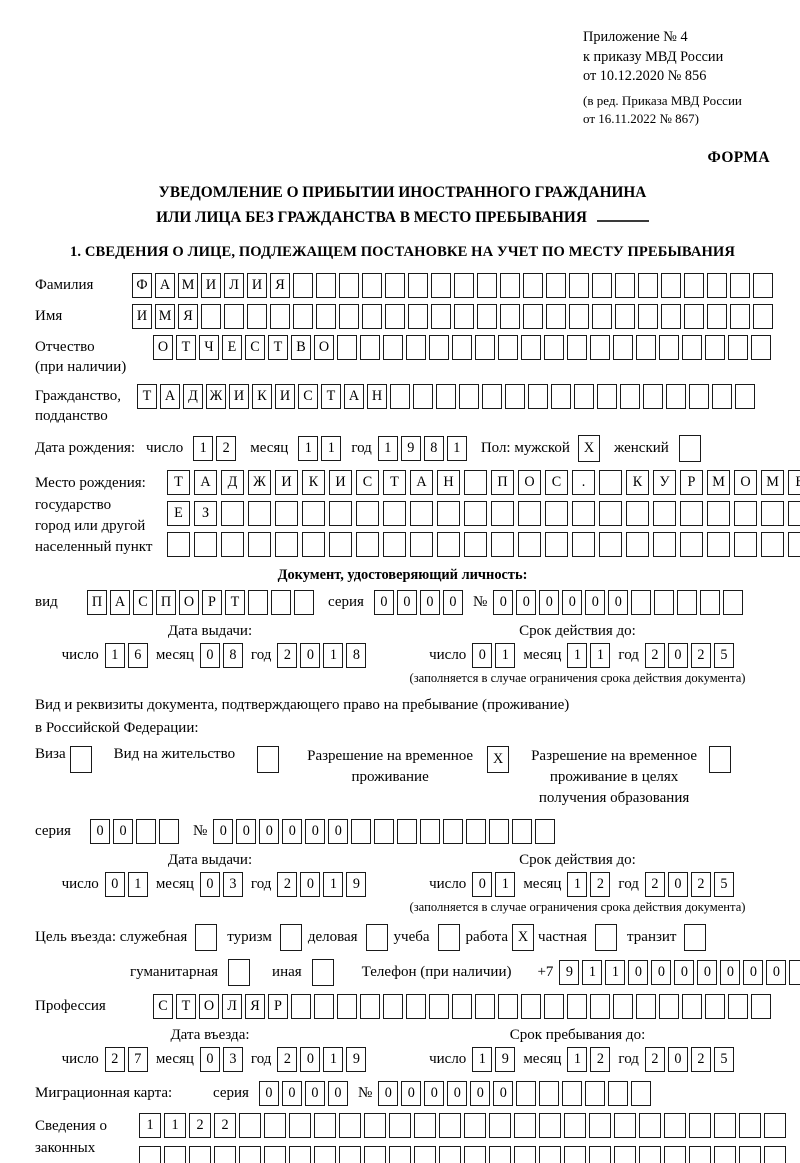  I want to click on char-box: X, so click(523, 938).